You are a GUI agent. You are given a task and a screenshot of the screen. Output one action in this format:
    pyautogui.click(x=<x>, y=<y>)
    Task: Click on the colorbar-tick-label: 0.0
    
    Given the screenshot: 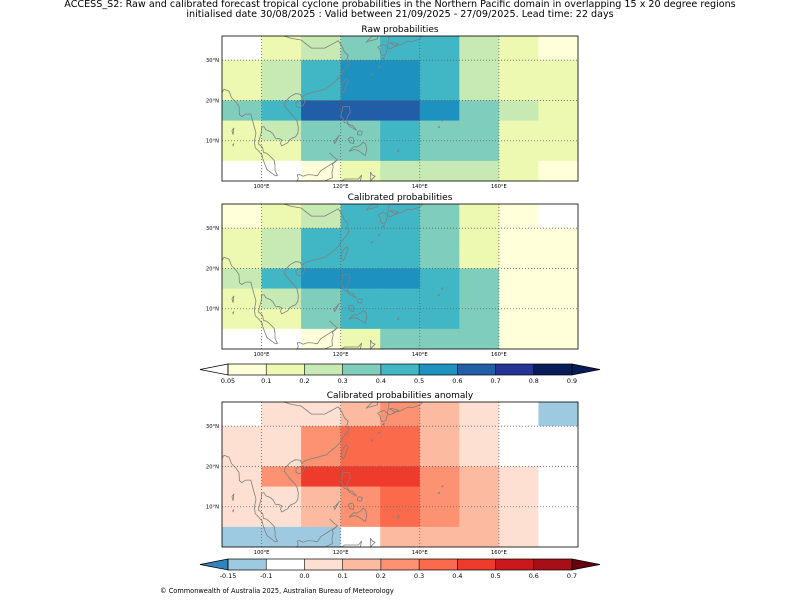 What is the action you would take?
    pyautogui.click(x=304, y=576)
    